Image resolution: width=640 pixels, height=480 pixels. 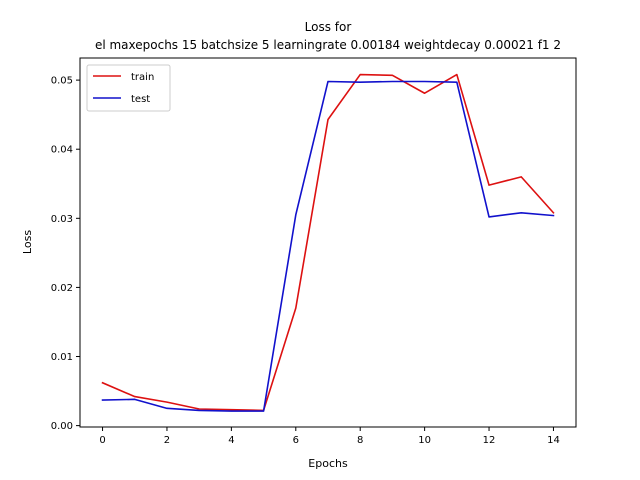 What do you see at coordinates (62, 288) in the screenshot?
I see `y-tick-label: 0.02` at bounding box center [62, 288].